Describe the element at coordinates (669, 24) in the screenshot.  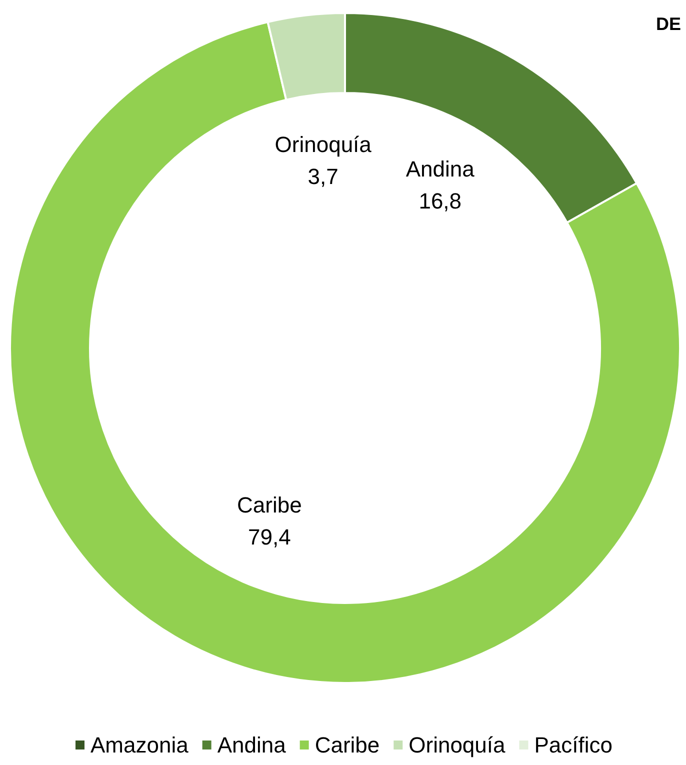
I see `chart-title: DE` at that location.